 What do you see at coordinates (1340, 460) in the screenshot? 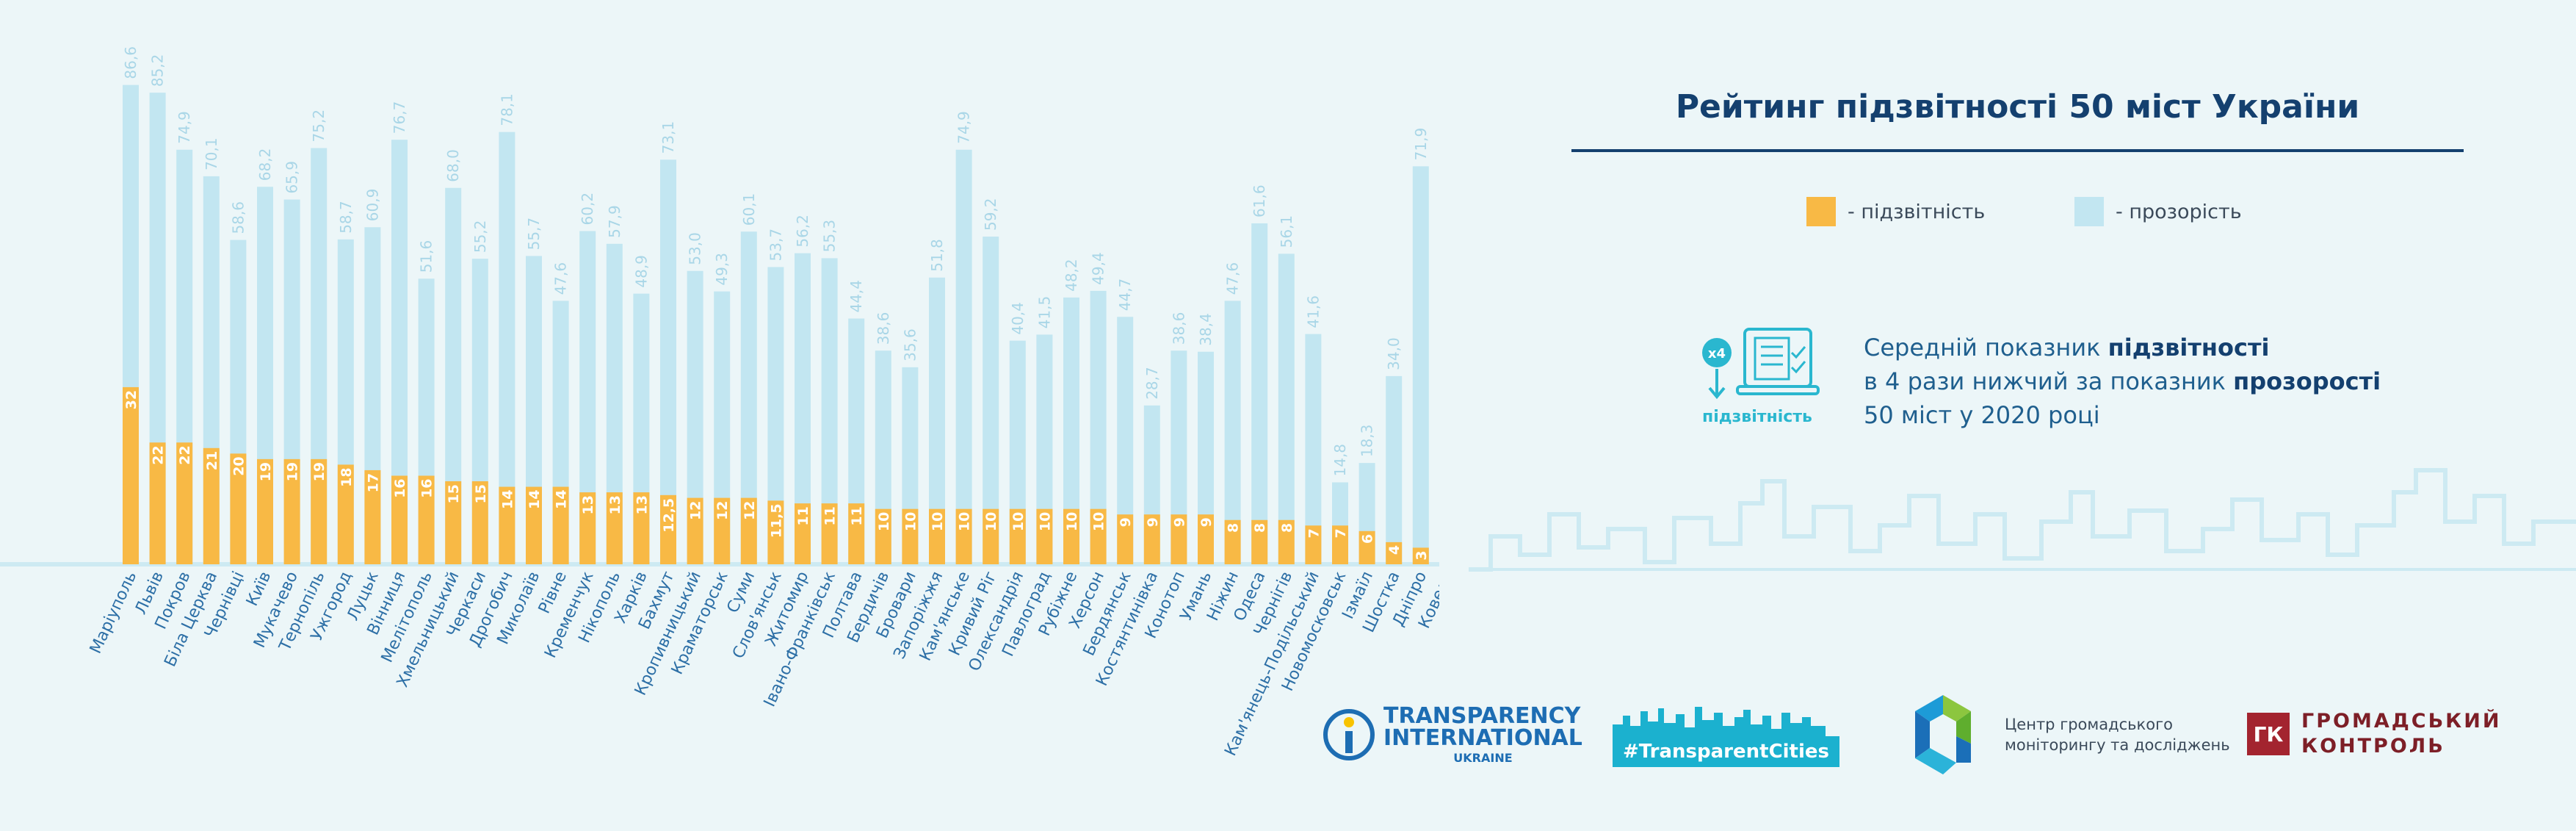
I see `data-label-transparency: 14,8` at bounding box center [1340, 460].